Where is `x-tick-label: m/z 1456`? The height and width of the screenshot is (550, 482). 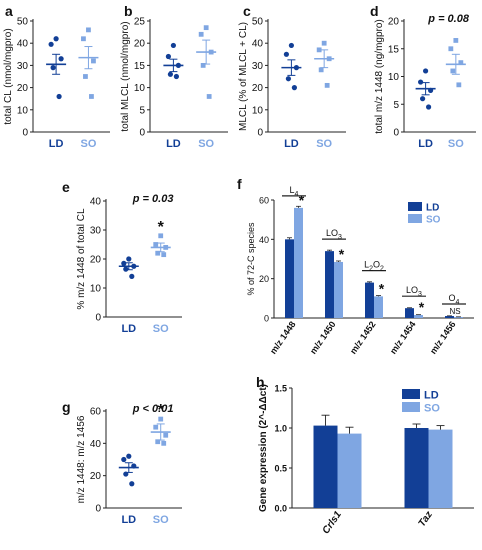 x-tick-label: m/z 1456 is located at coordinates (443, 337).